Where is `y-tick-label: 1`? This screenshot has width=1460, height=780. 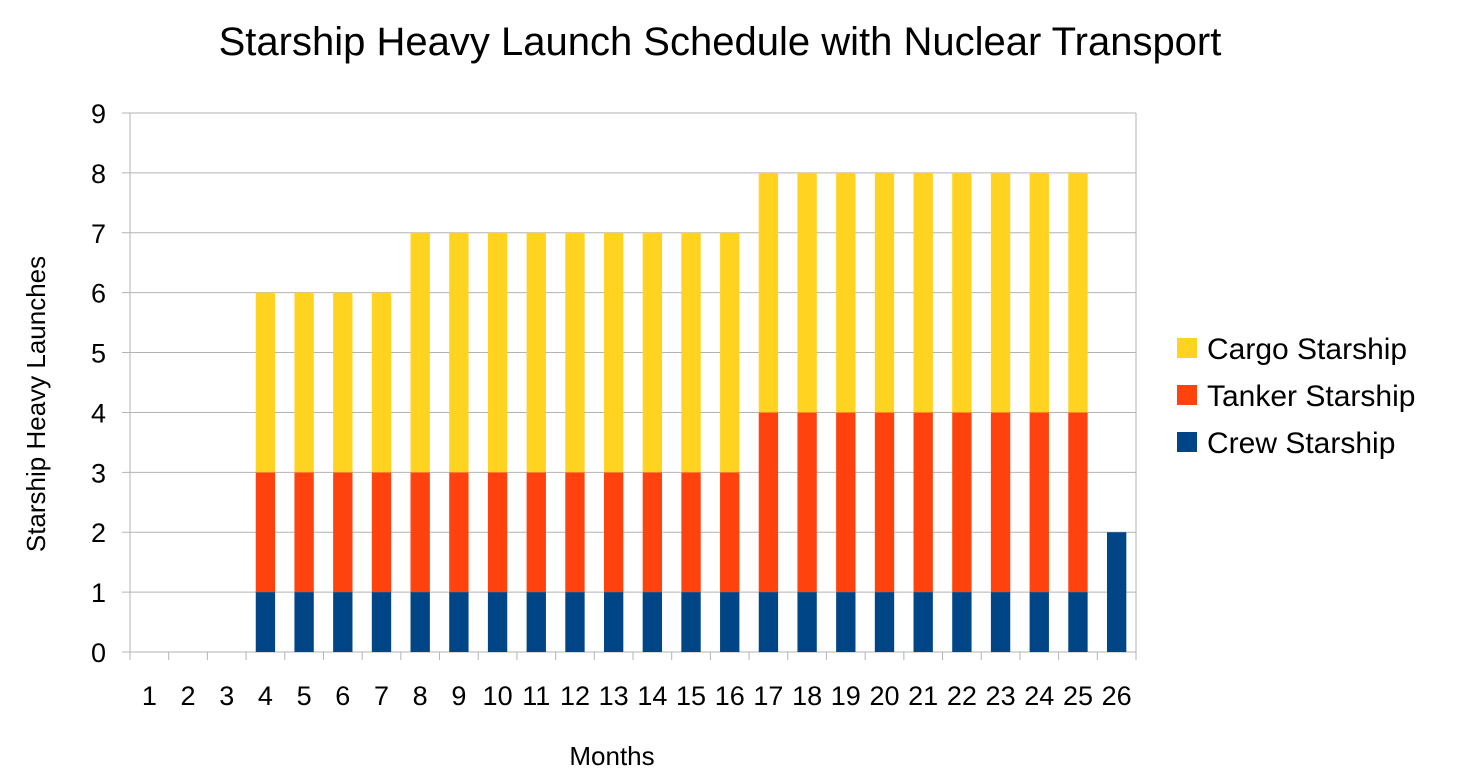 y-tick-label: 1 is located at coordinates (98, 593).